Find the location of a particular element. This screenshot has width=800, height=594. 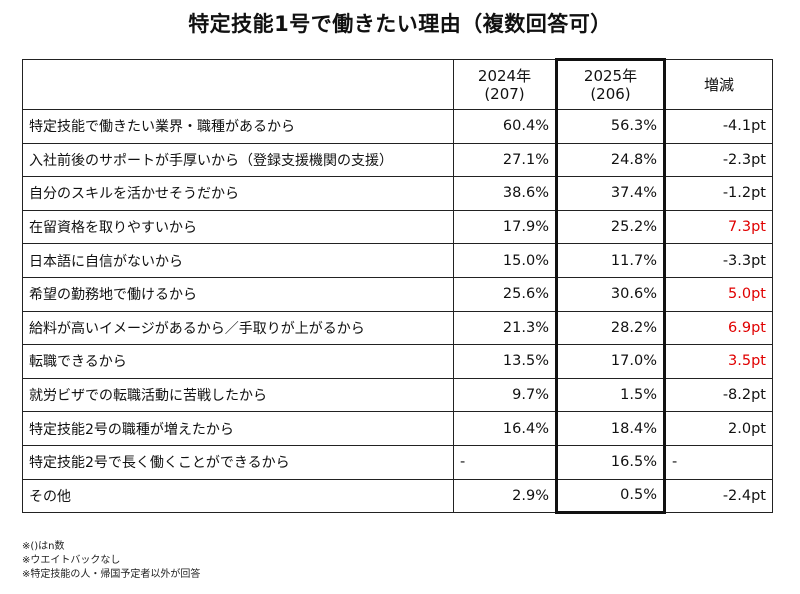

reason-cell: 希望の勤務地で働けるから is located at coordinates (238, 294).